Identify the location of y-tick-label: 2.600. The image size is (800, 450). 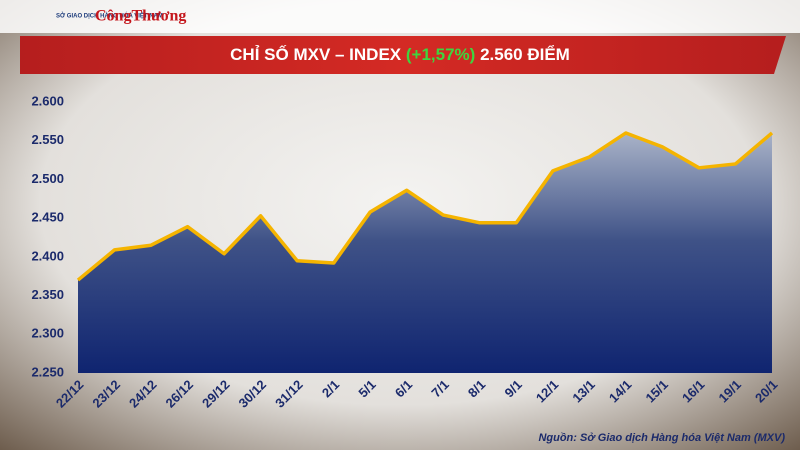
(47, 100).